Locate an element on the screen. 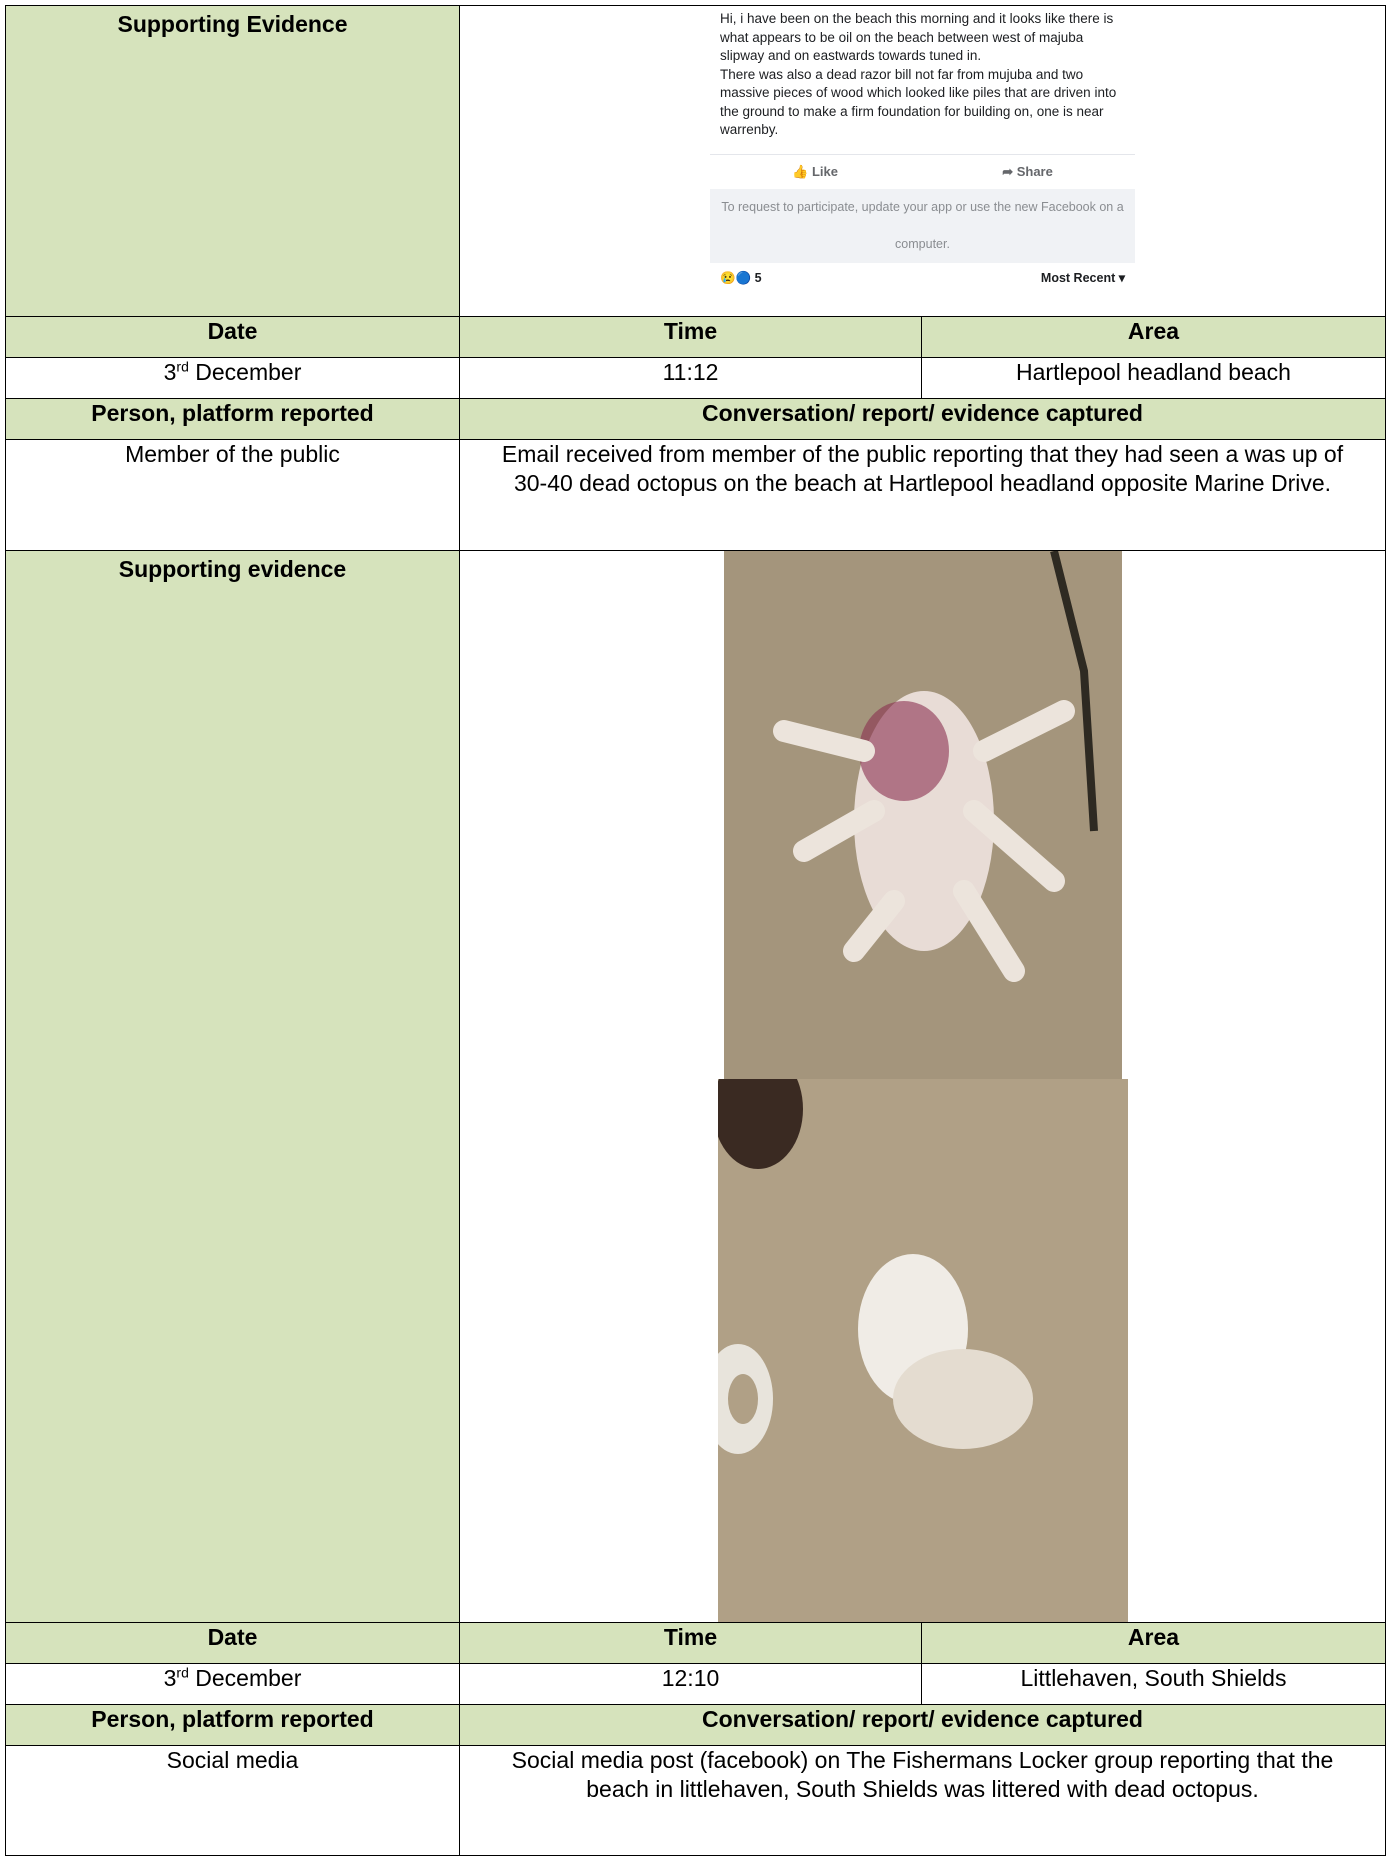  post-footer: 😢🔵 5 Most Recent ▾ is located at coordinates (922, 275).